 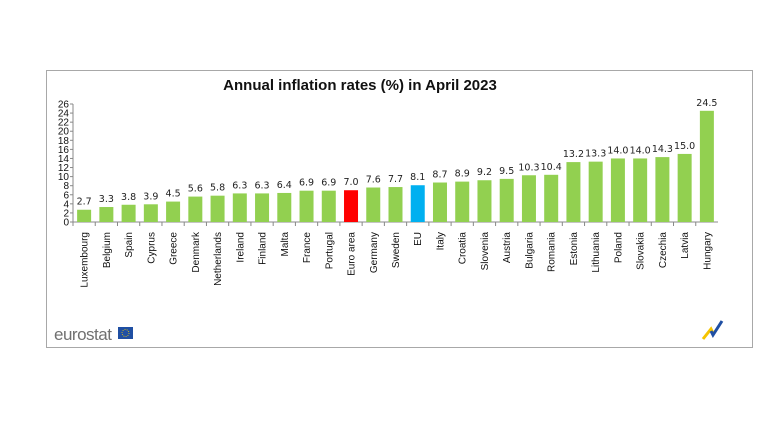 What do you see at coordinates (84, 202) in the screenshot?
I see `data-label: 2.7` at bounding box center [84, 202].